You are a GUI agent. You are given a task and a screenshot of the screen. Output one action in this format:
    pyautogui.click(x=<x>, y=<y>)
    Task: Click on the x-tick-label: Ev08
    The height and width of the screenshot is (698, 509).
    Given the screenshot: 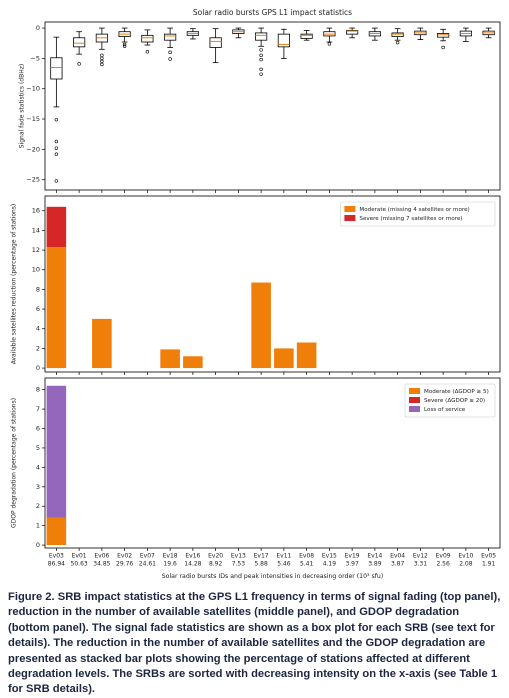 What is the action you would take?
    pyautogui.click(x=306, y=556)
    